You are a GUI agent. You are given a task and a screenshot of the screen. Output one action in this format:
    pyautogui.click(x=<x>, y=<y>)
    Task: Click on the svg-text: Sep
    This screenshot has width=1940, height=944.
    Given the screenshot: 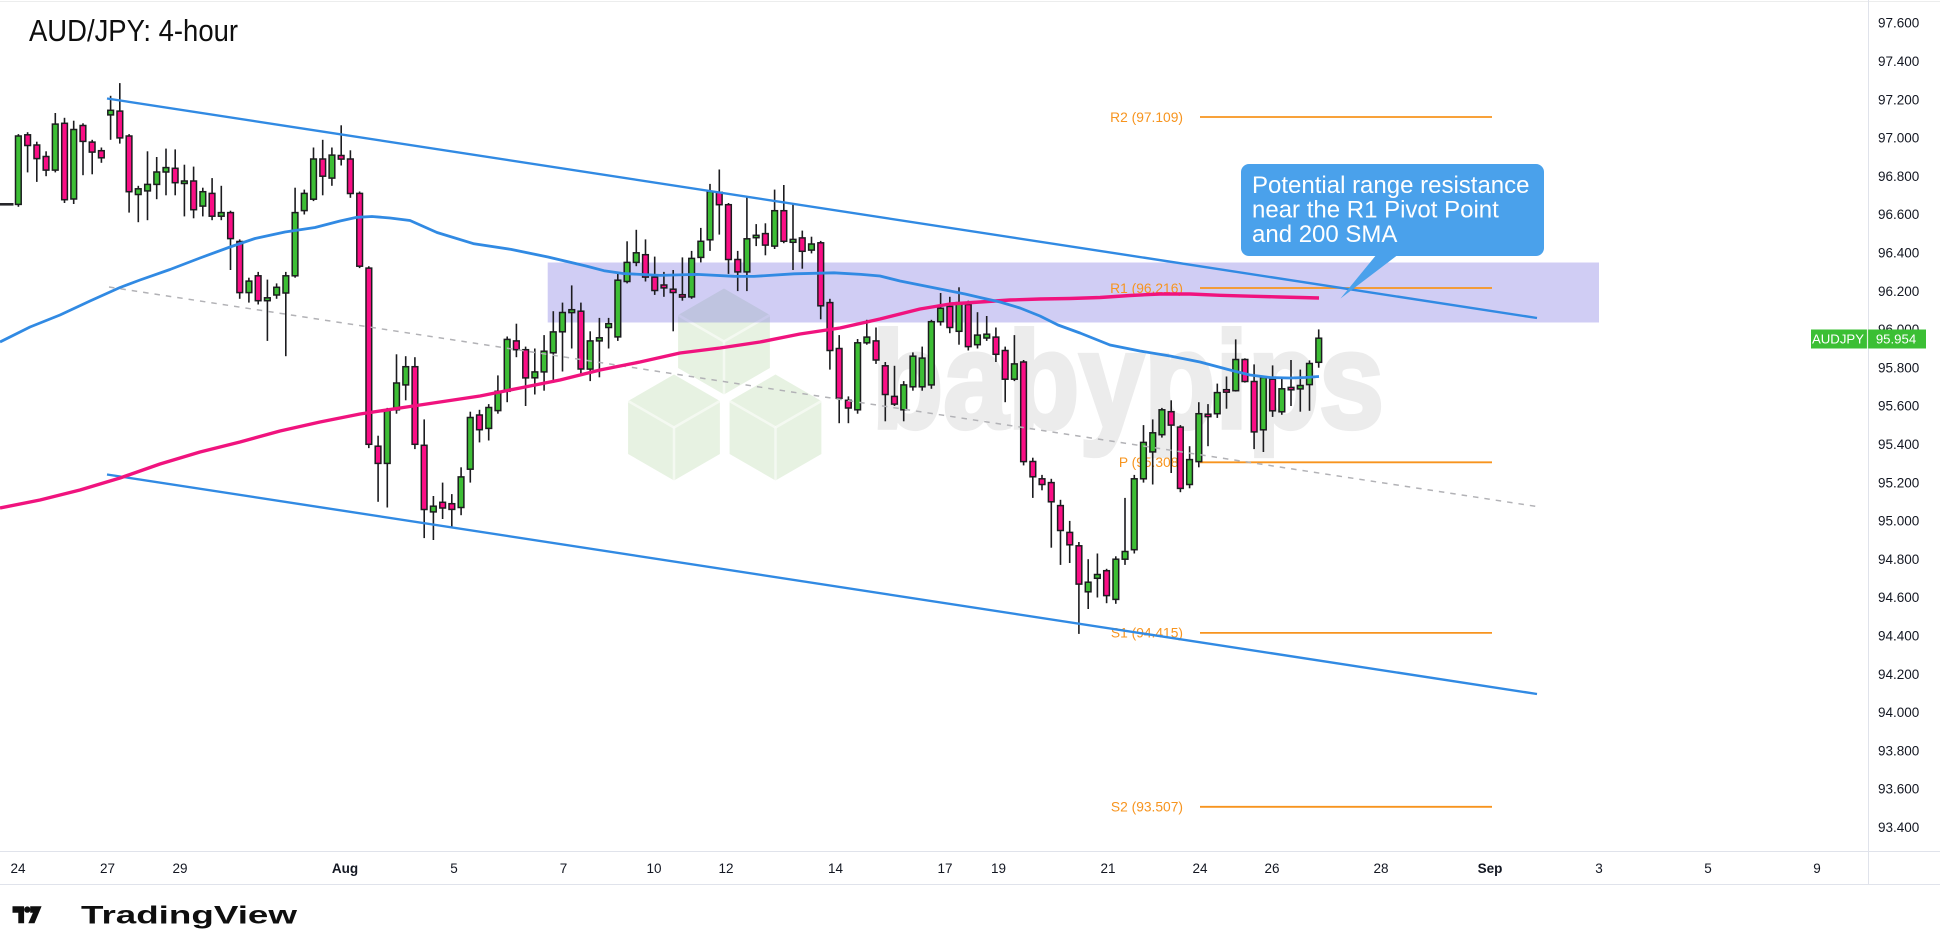 What is the action you would take?
    pyautogui.click(x=1490, y=868)
    